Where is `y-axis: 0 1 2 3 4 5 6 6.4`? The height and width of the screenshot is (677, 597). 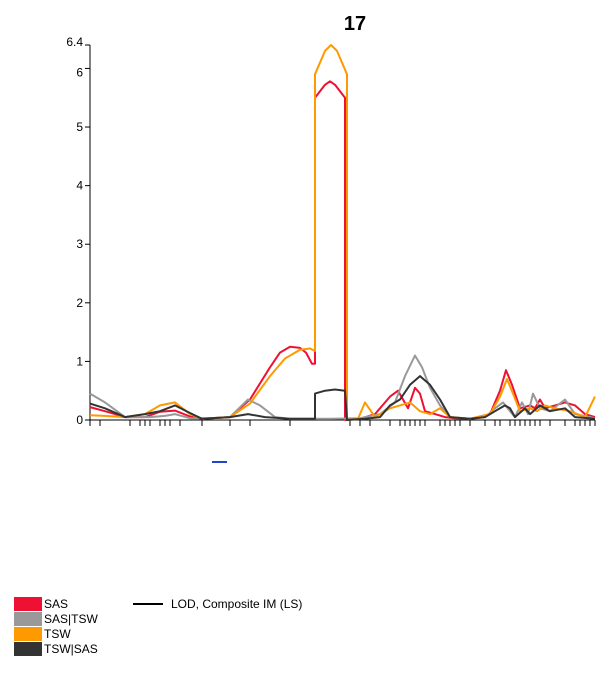
y-axis: 0 1 2 3 4 5 6 6.4 is located at coordinates (78, 231).